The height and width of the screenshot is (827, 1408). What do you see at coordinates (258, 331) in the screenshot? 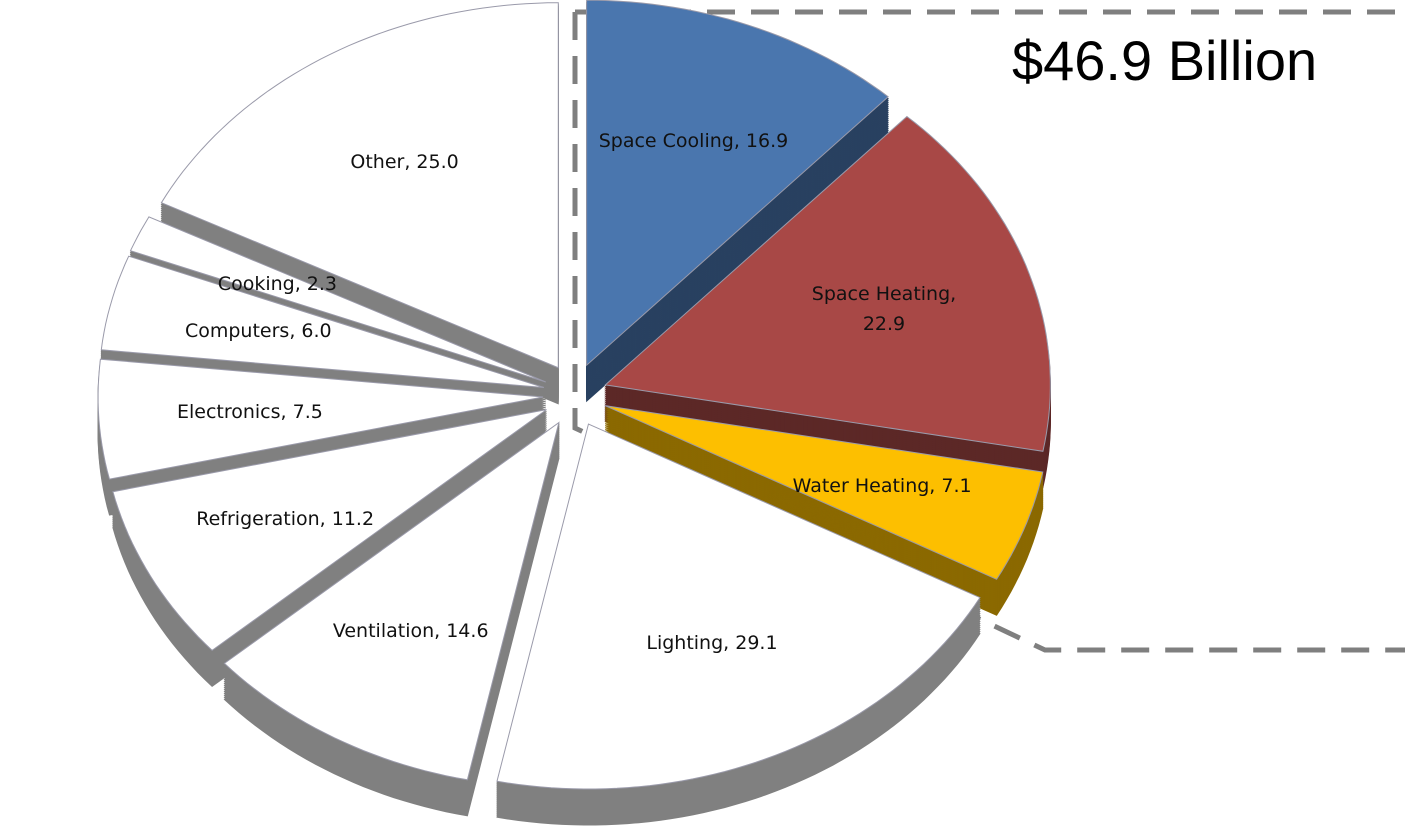
I see `data-label: Computers, 6.0` at bounding box center [258, 331].